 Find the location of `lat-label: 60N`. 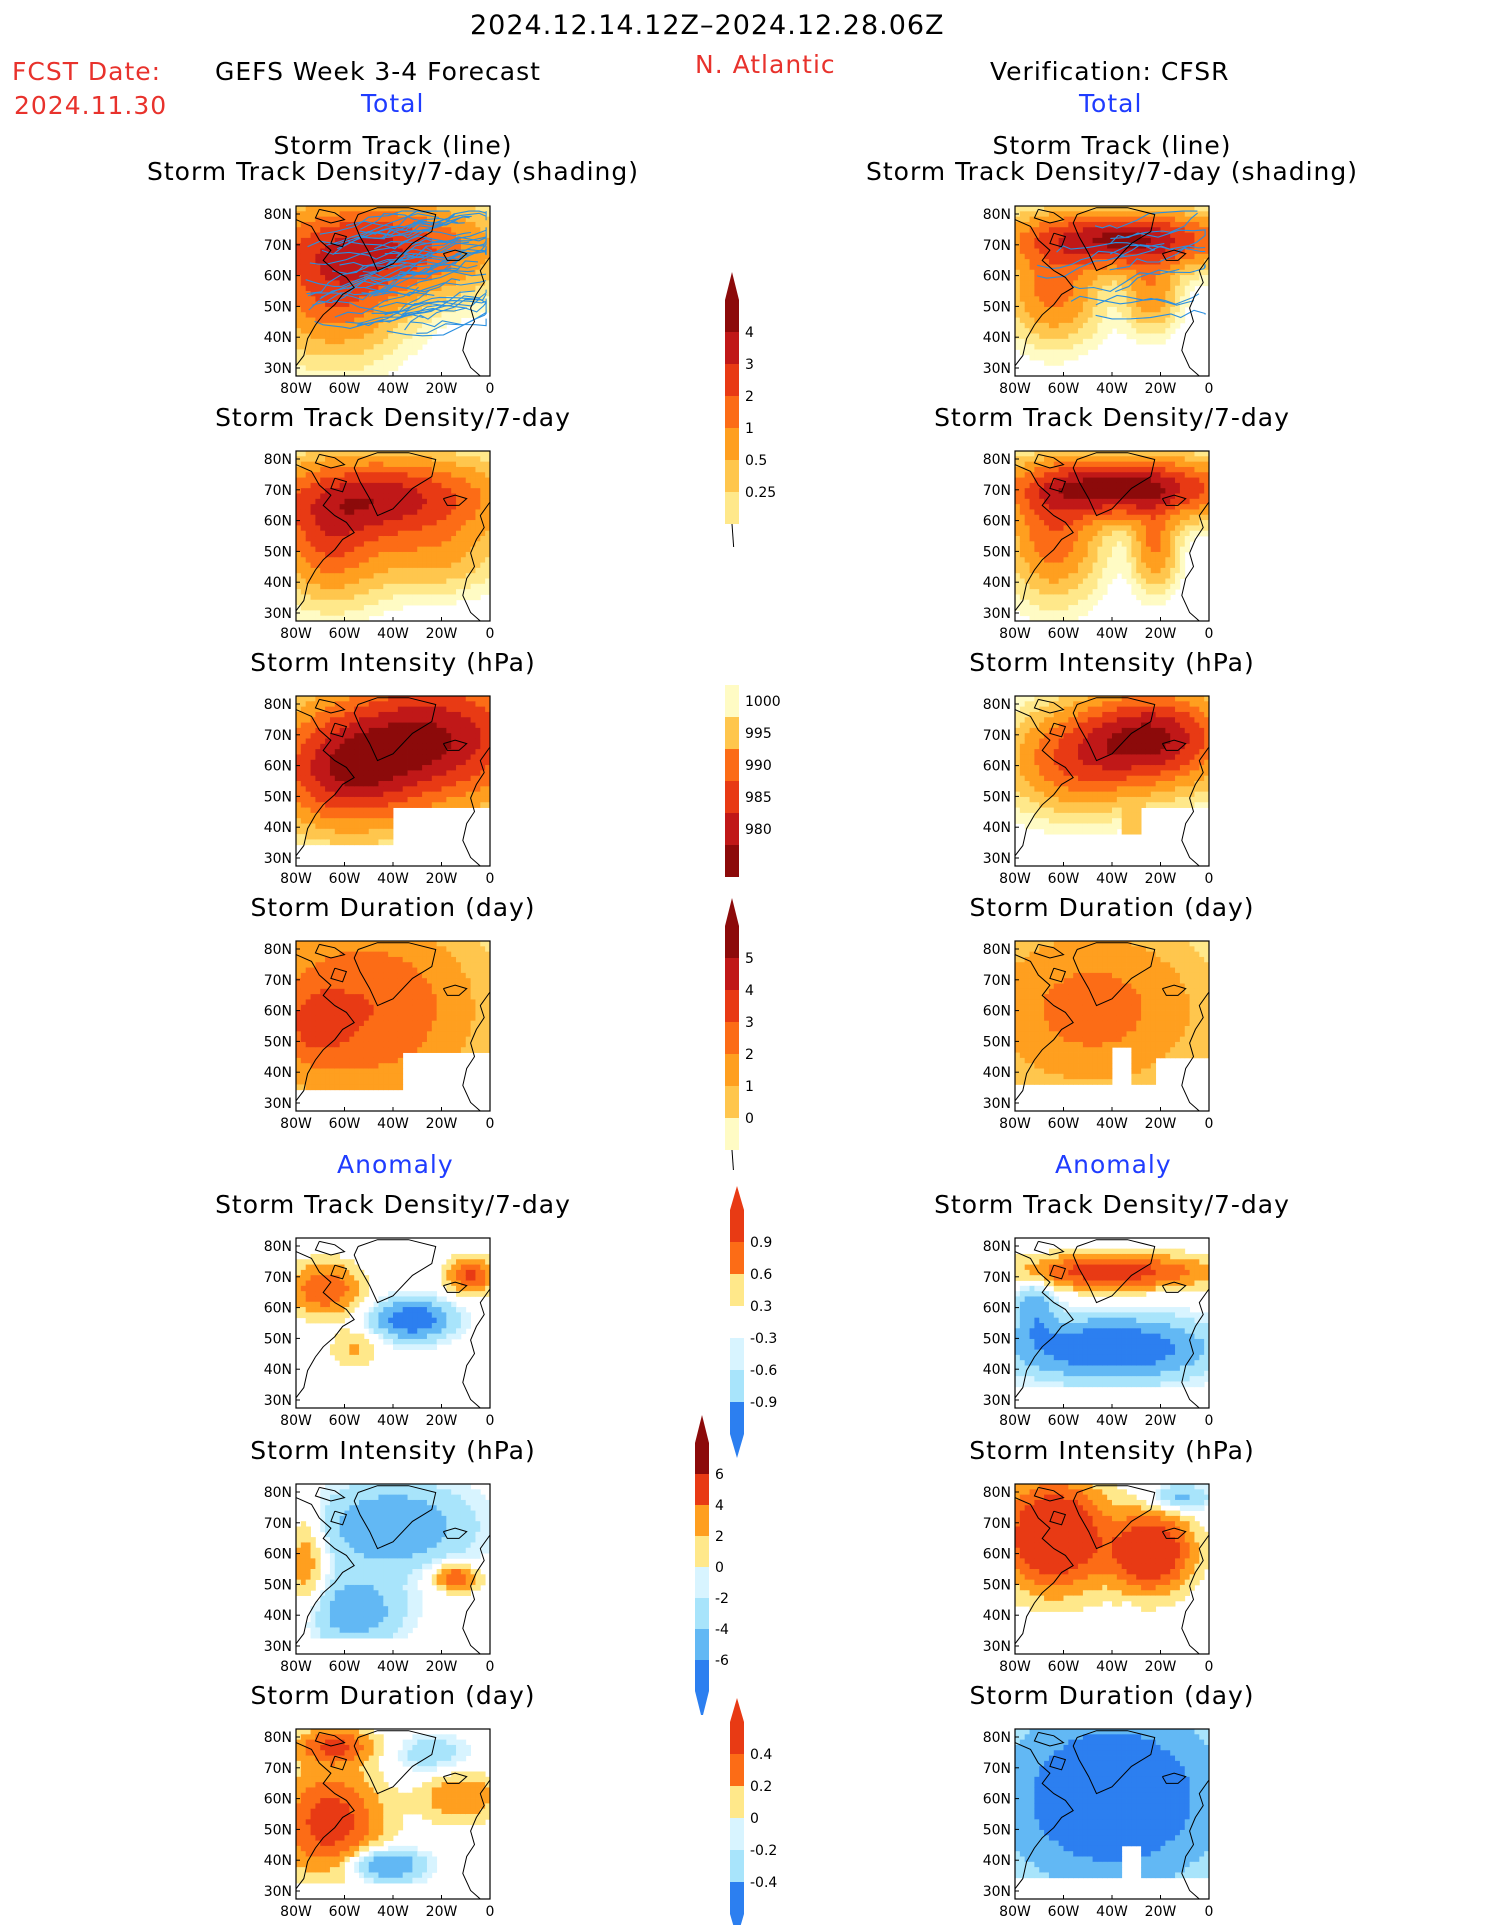

lat-label: 60N is located at coordinates (278, 522).